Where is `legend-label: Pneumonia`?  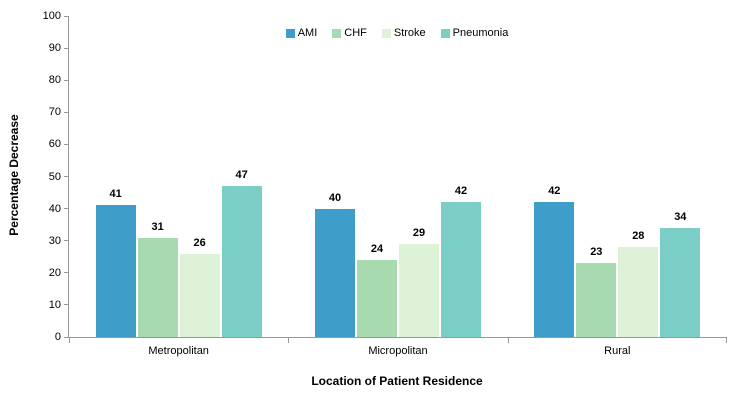
legend-label: Pneumonia is located at coordinates (480, 33).